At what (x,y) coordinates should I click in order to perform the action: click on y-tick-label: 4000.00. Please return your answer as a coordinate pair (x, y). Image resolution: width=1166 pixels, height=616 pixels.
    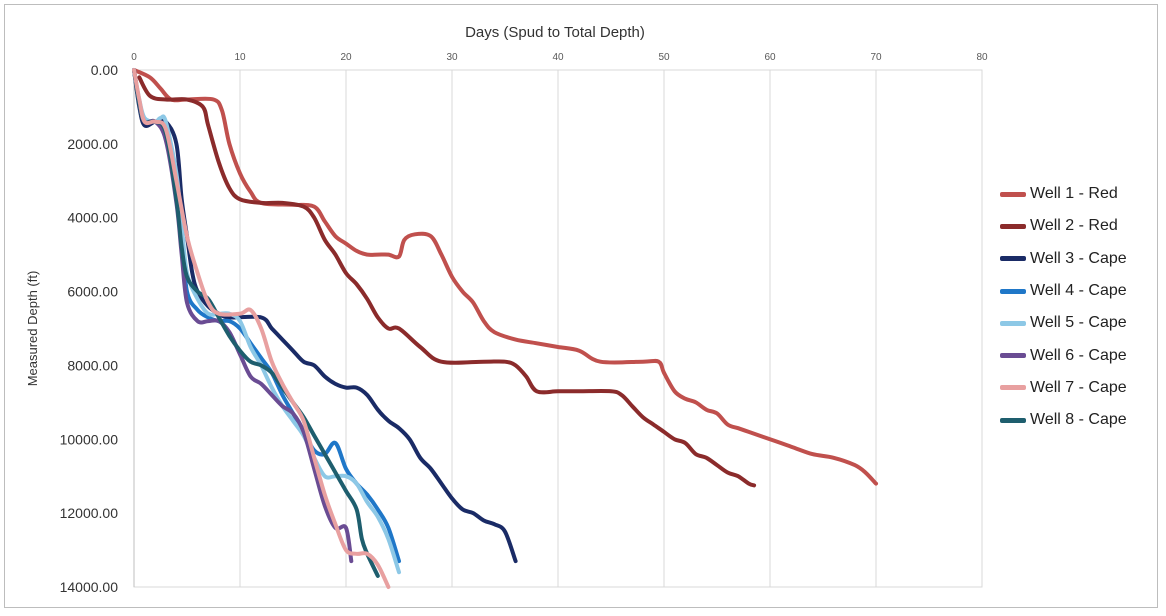
    Looking at the image, I should click on (92, 218).